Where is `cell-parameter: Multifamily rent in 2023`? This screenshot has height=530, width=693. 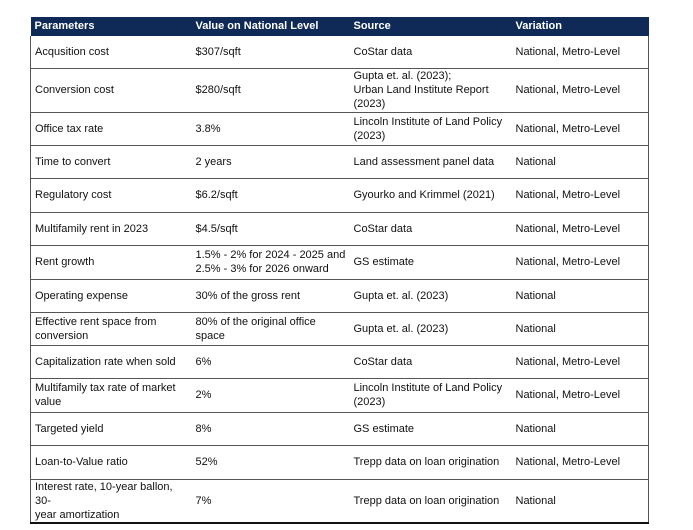 cell-parameter: Multifamily rent in 2023 is located at coordinates (111, 229).